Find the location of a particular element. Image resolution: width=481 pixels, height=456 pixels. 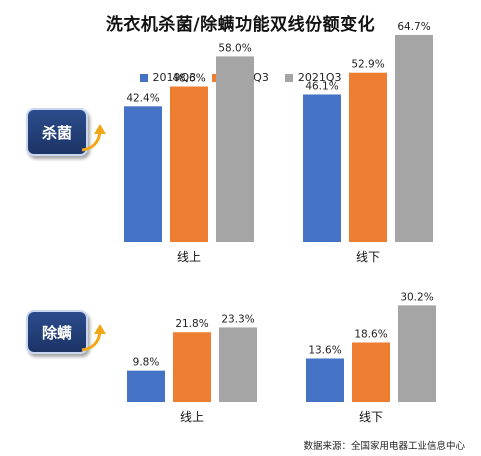

mite-removal-badge: 除螨 is located at coordinates (57, 332).